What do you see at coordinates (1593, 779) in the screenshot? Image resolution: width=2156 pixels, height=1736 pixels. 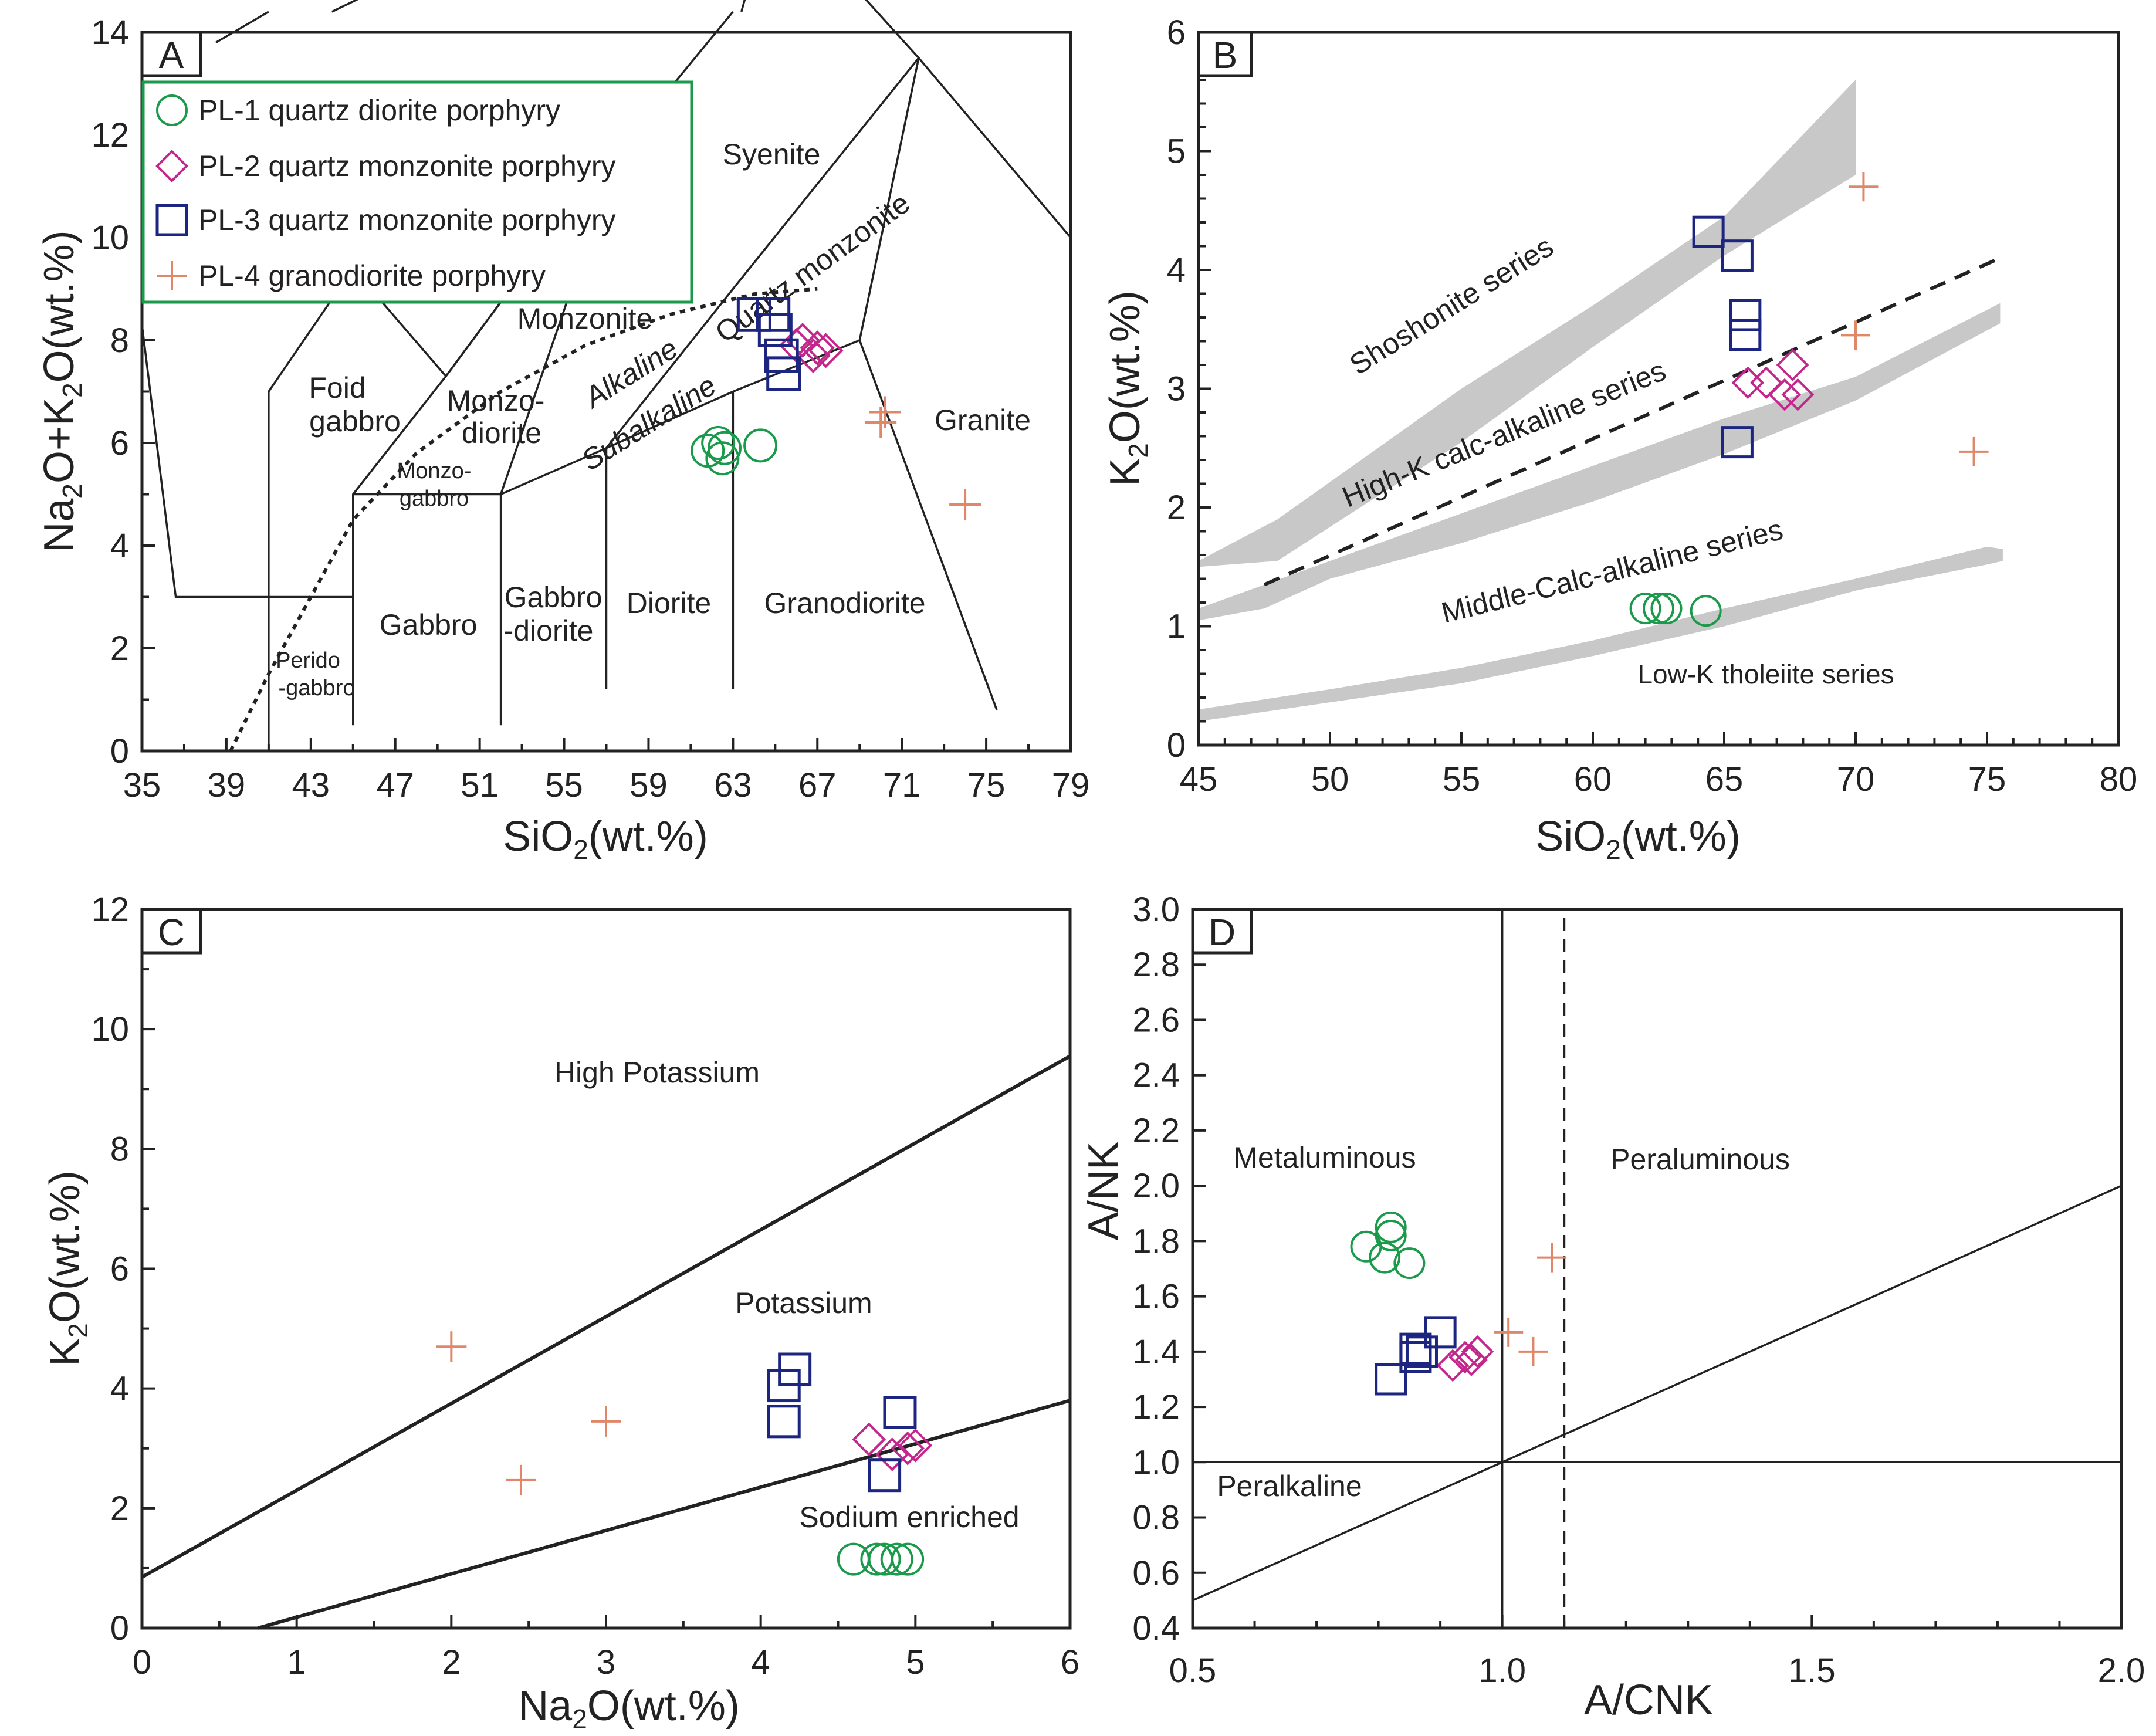 I see `x-tick-label: 60` at bounding box center [1593, 779].